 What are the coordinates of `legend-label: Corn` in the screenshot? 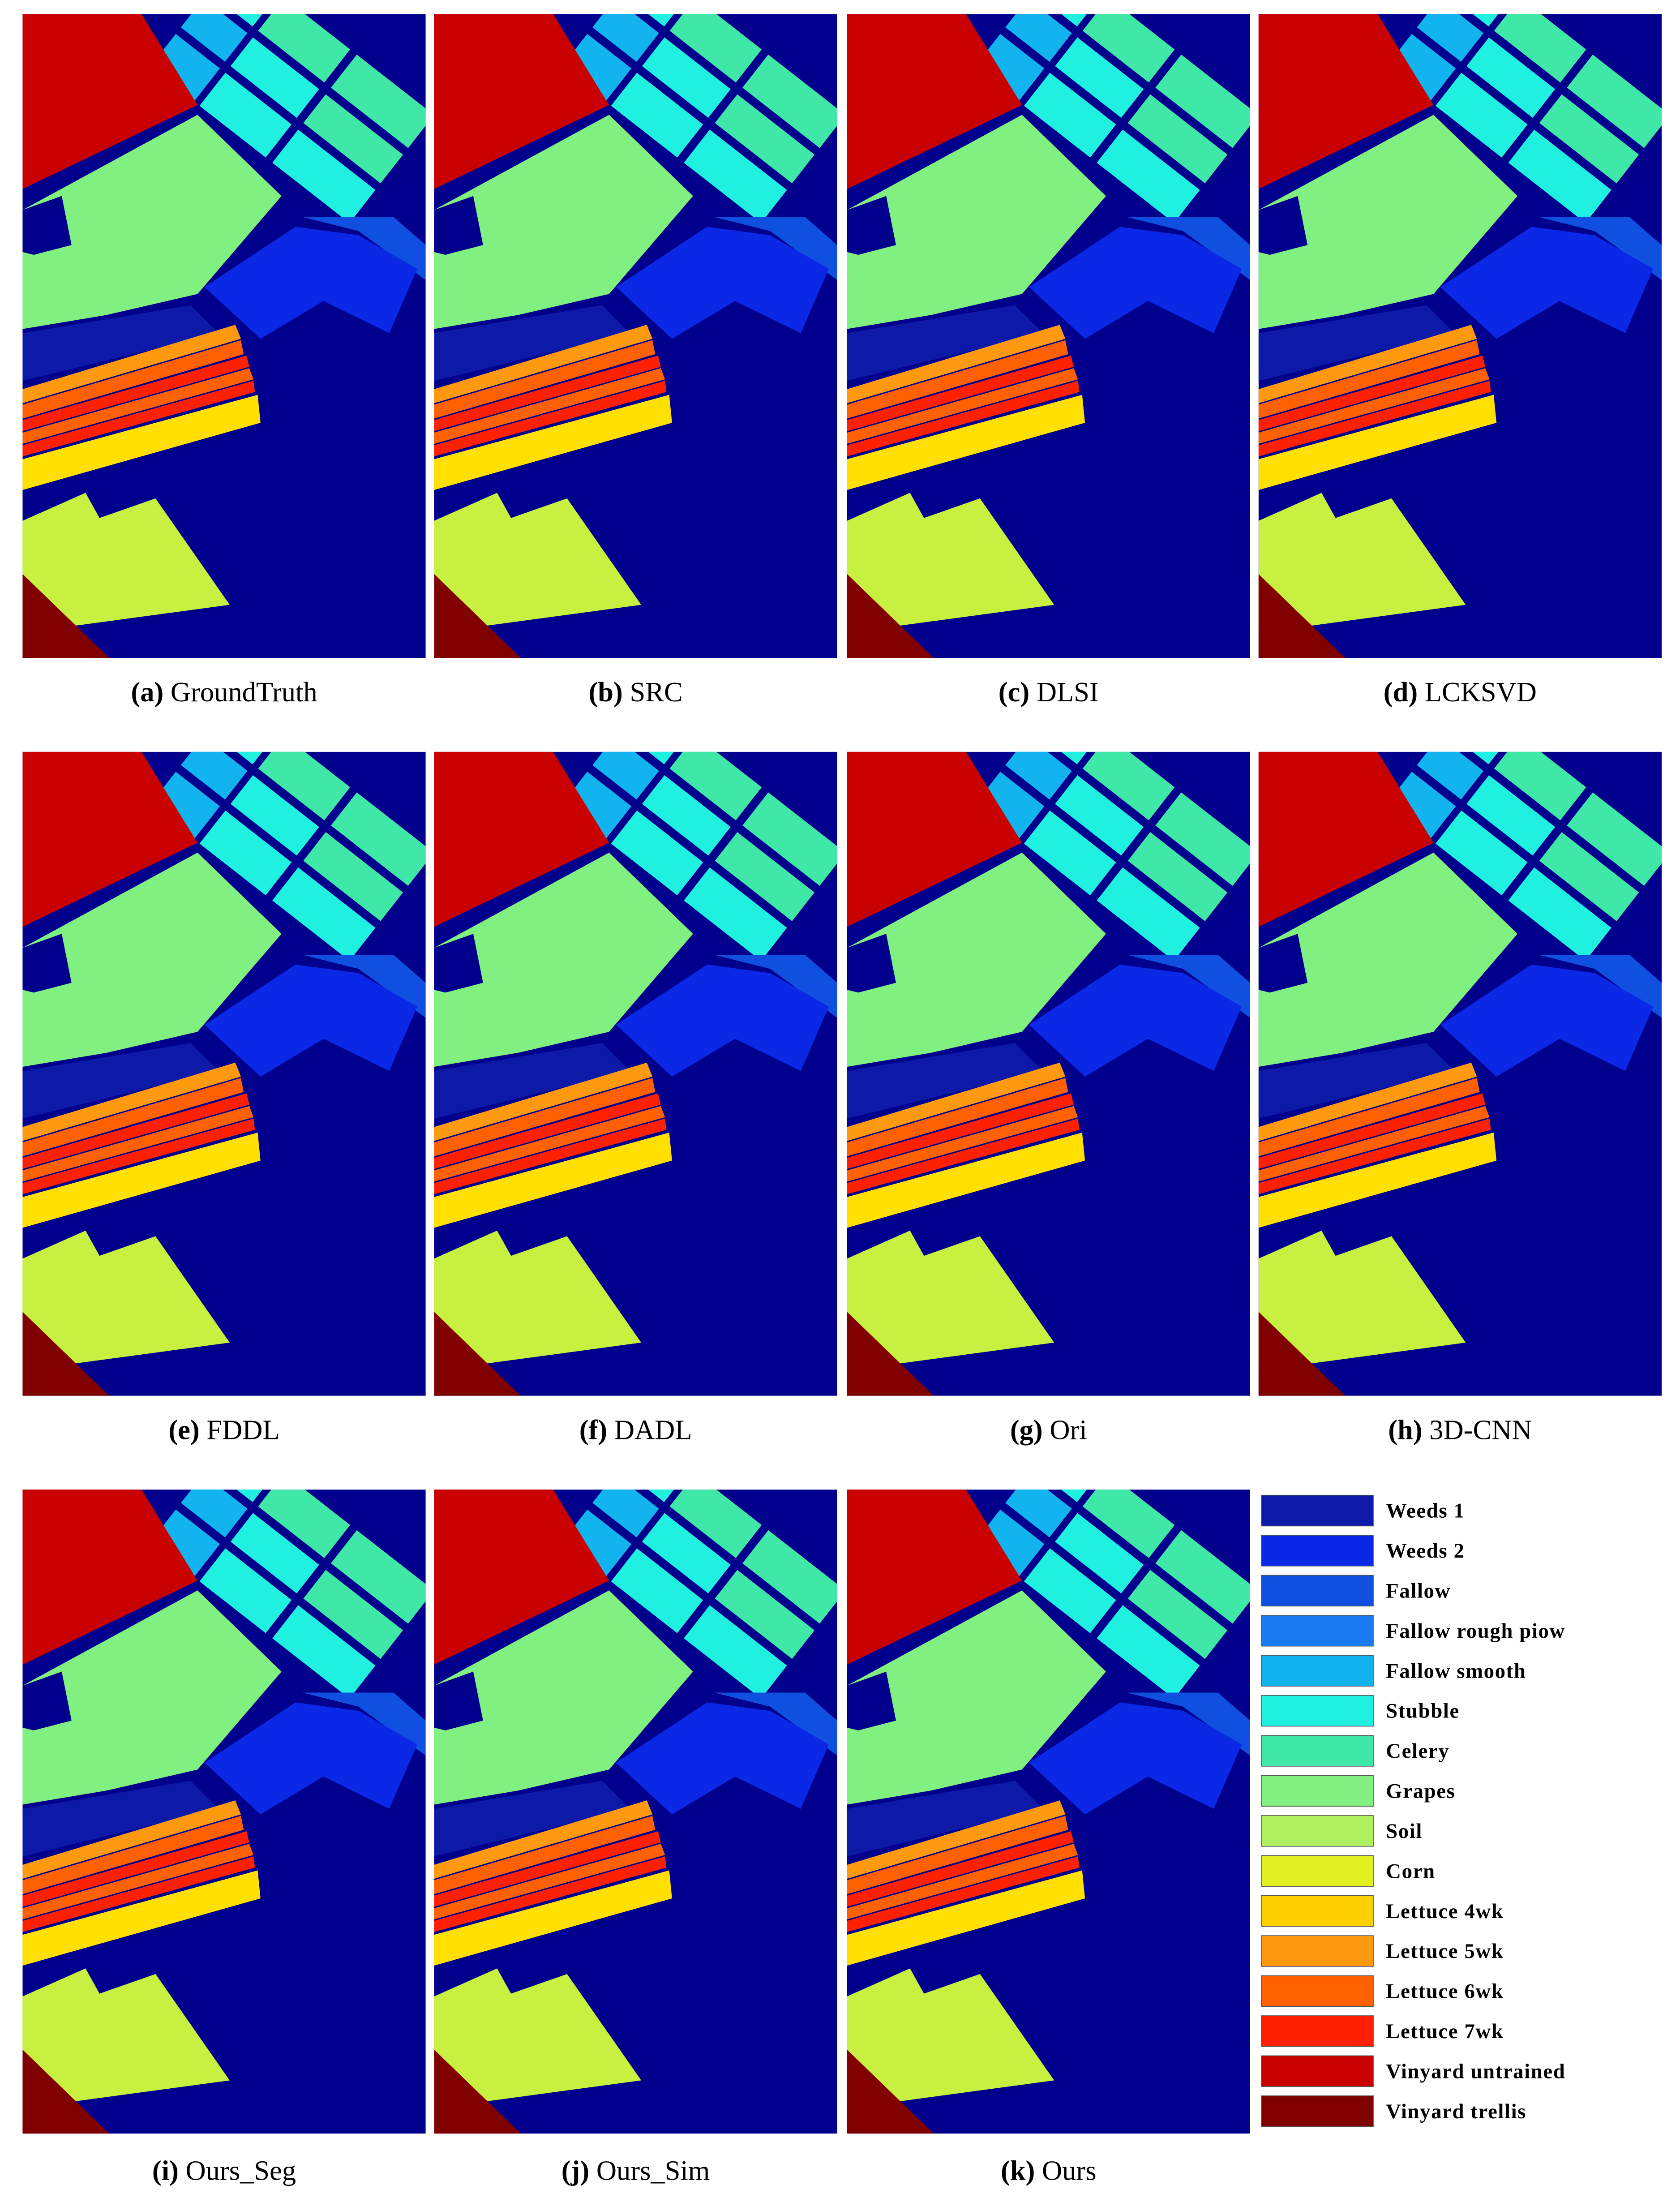 It's located at (1410, 1871).